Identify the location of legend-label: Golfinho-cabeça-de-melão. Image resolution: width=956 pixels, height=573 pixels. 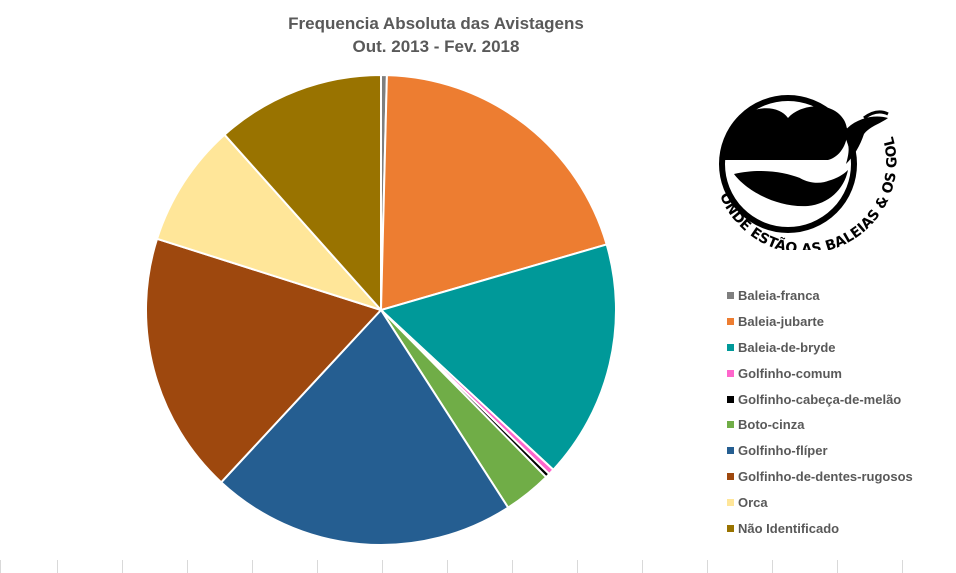
(820, 399).